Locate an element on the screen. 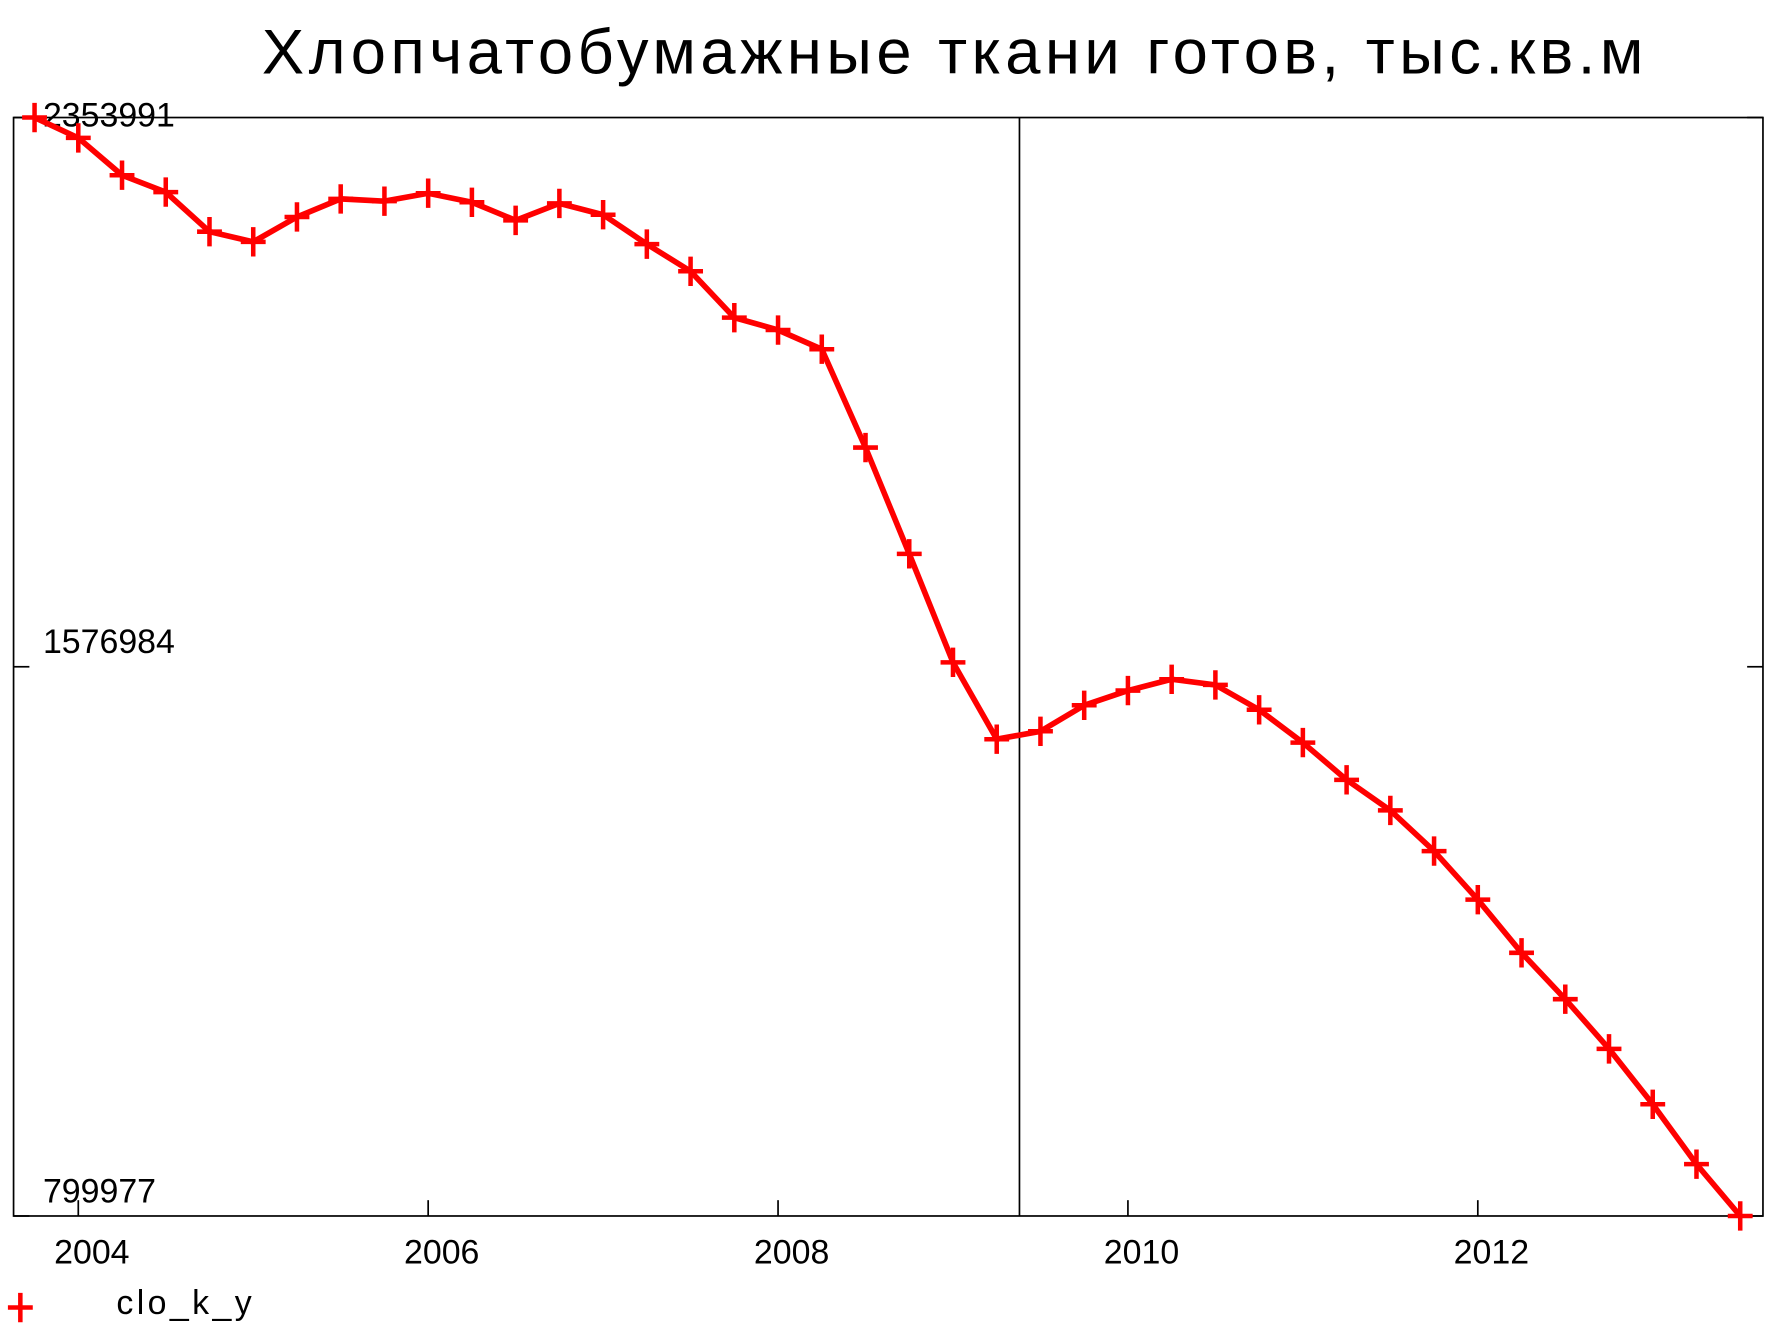 The width and height of the screenshot is (1772, 1329). x-tick-label: 2008 is located at coordinates (791, 1252).